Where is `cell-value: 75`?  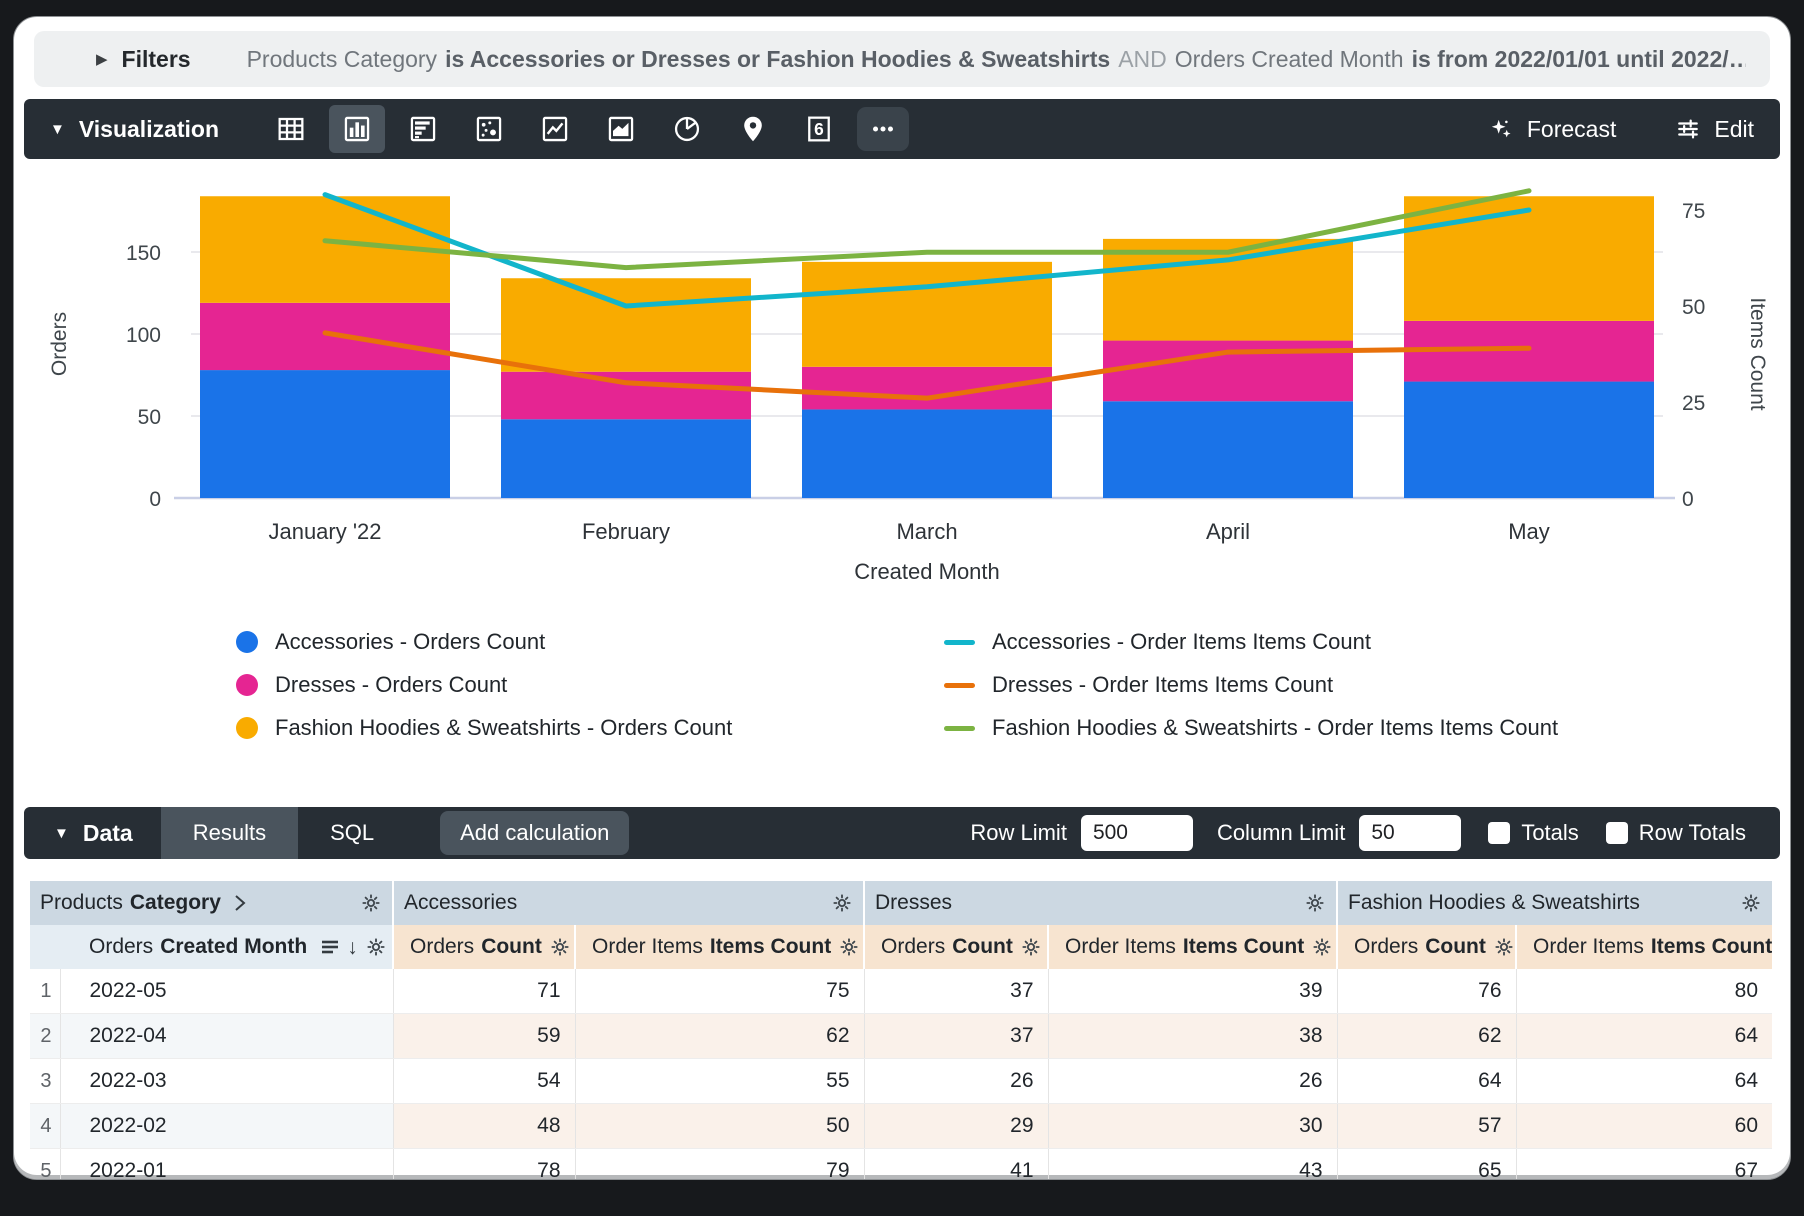
cell-value: 75 is located at coordinates (720, 991).